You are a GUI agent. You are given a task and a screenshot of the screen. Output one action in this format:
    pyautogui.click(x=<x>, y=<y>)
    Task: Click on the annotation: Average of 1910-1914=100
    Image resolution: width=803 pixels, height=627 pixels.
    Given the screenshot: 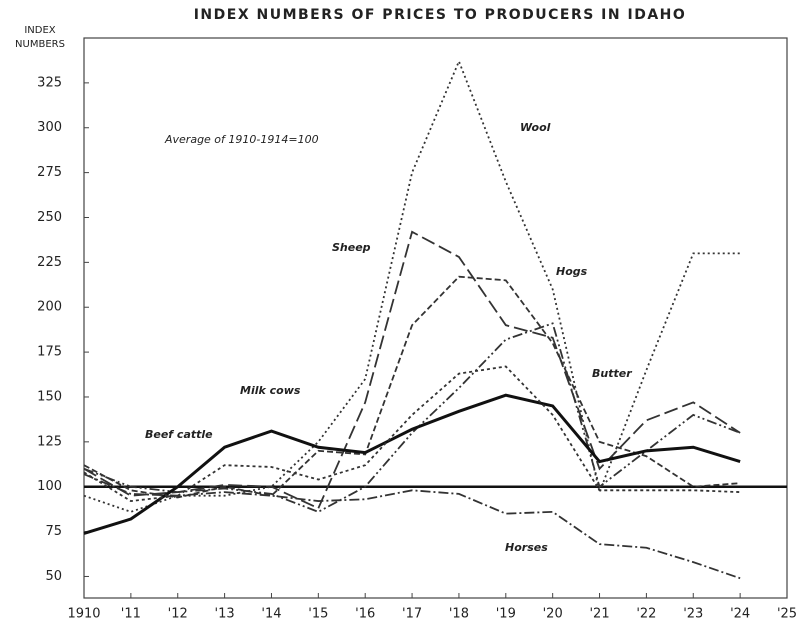 What is the action you would take?
    pyautogui.click(x=241, y=139)
    